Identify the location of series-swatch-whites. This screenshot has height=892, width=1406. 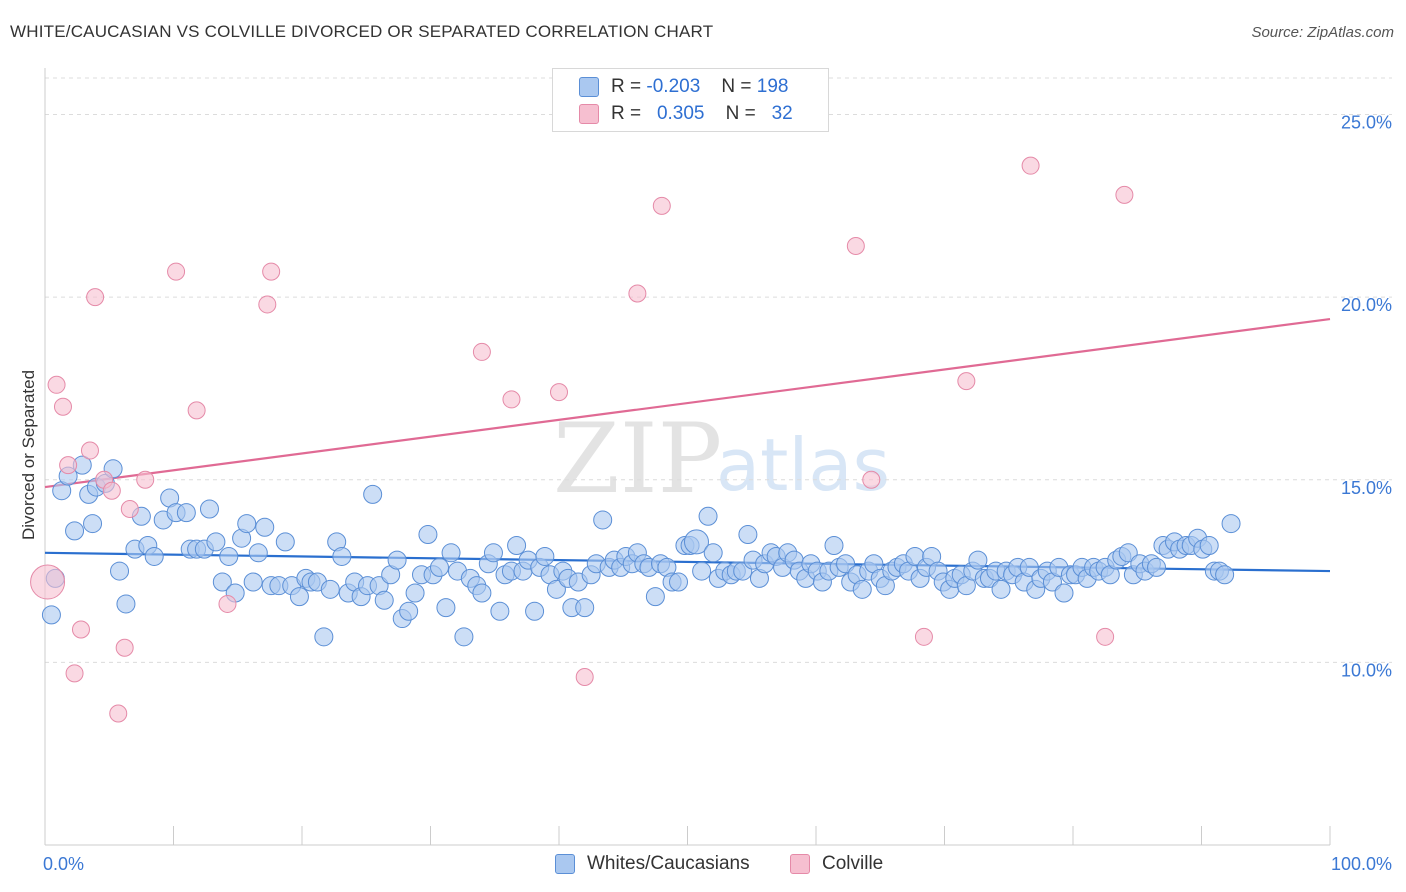
(565, 864).